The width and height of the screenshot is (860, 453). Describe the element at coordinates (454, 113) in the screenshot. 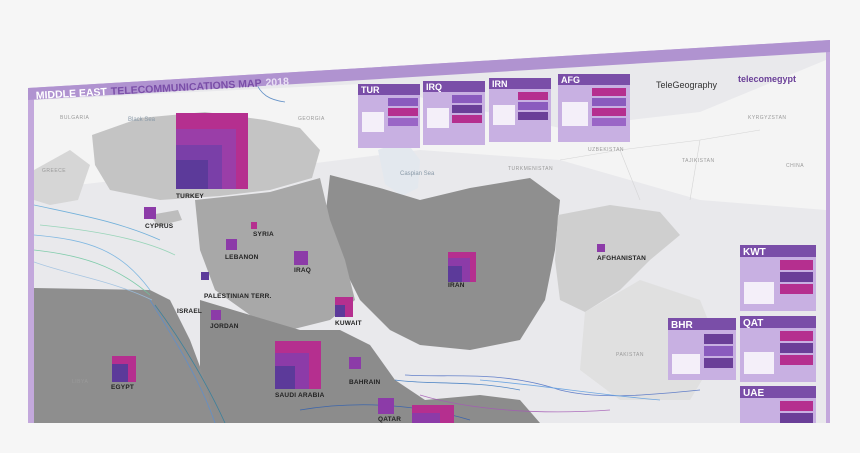

I see `panel-irq: IRQ` at that location.